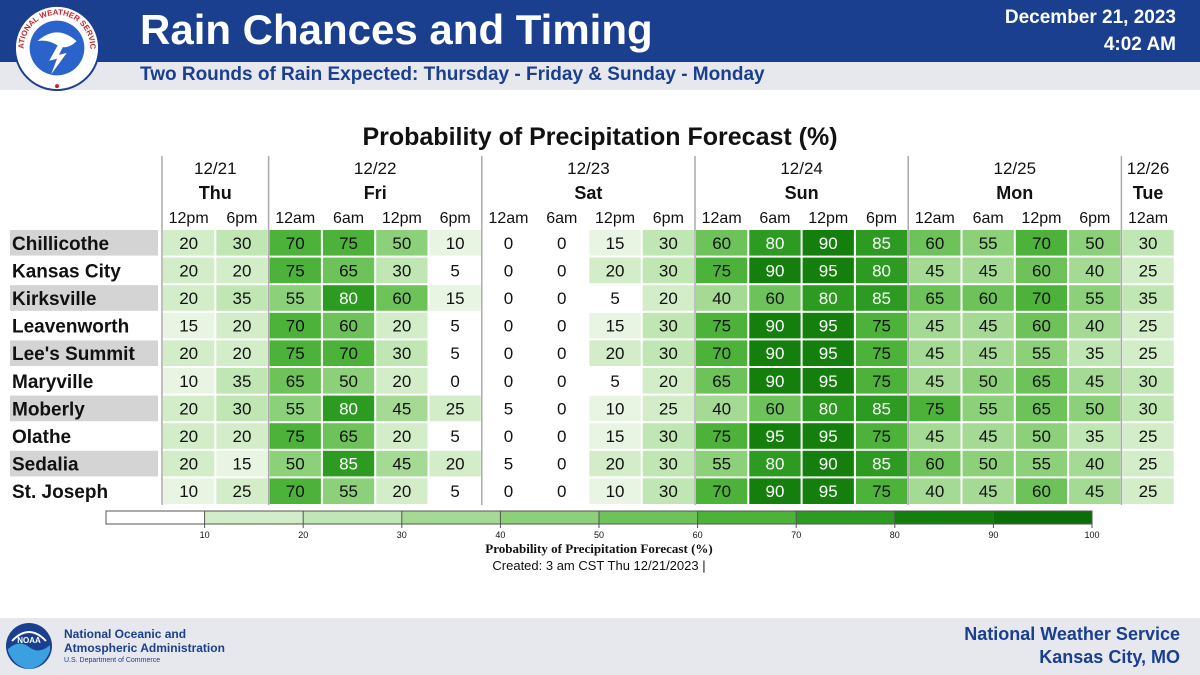 This screenshot has height=675, width=1200. I want to click on noaa-department: U.S. Department of Commerce, so click(112, 660).